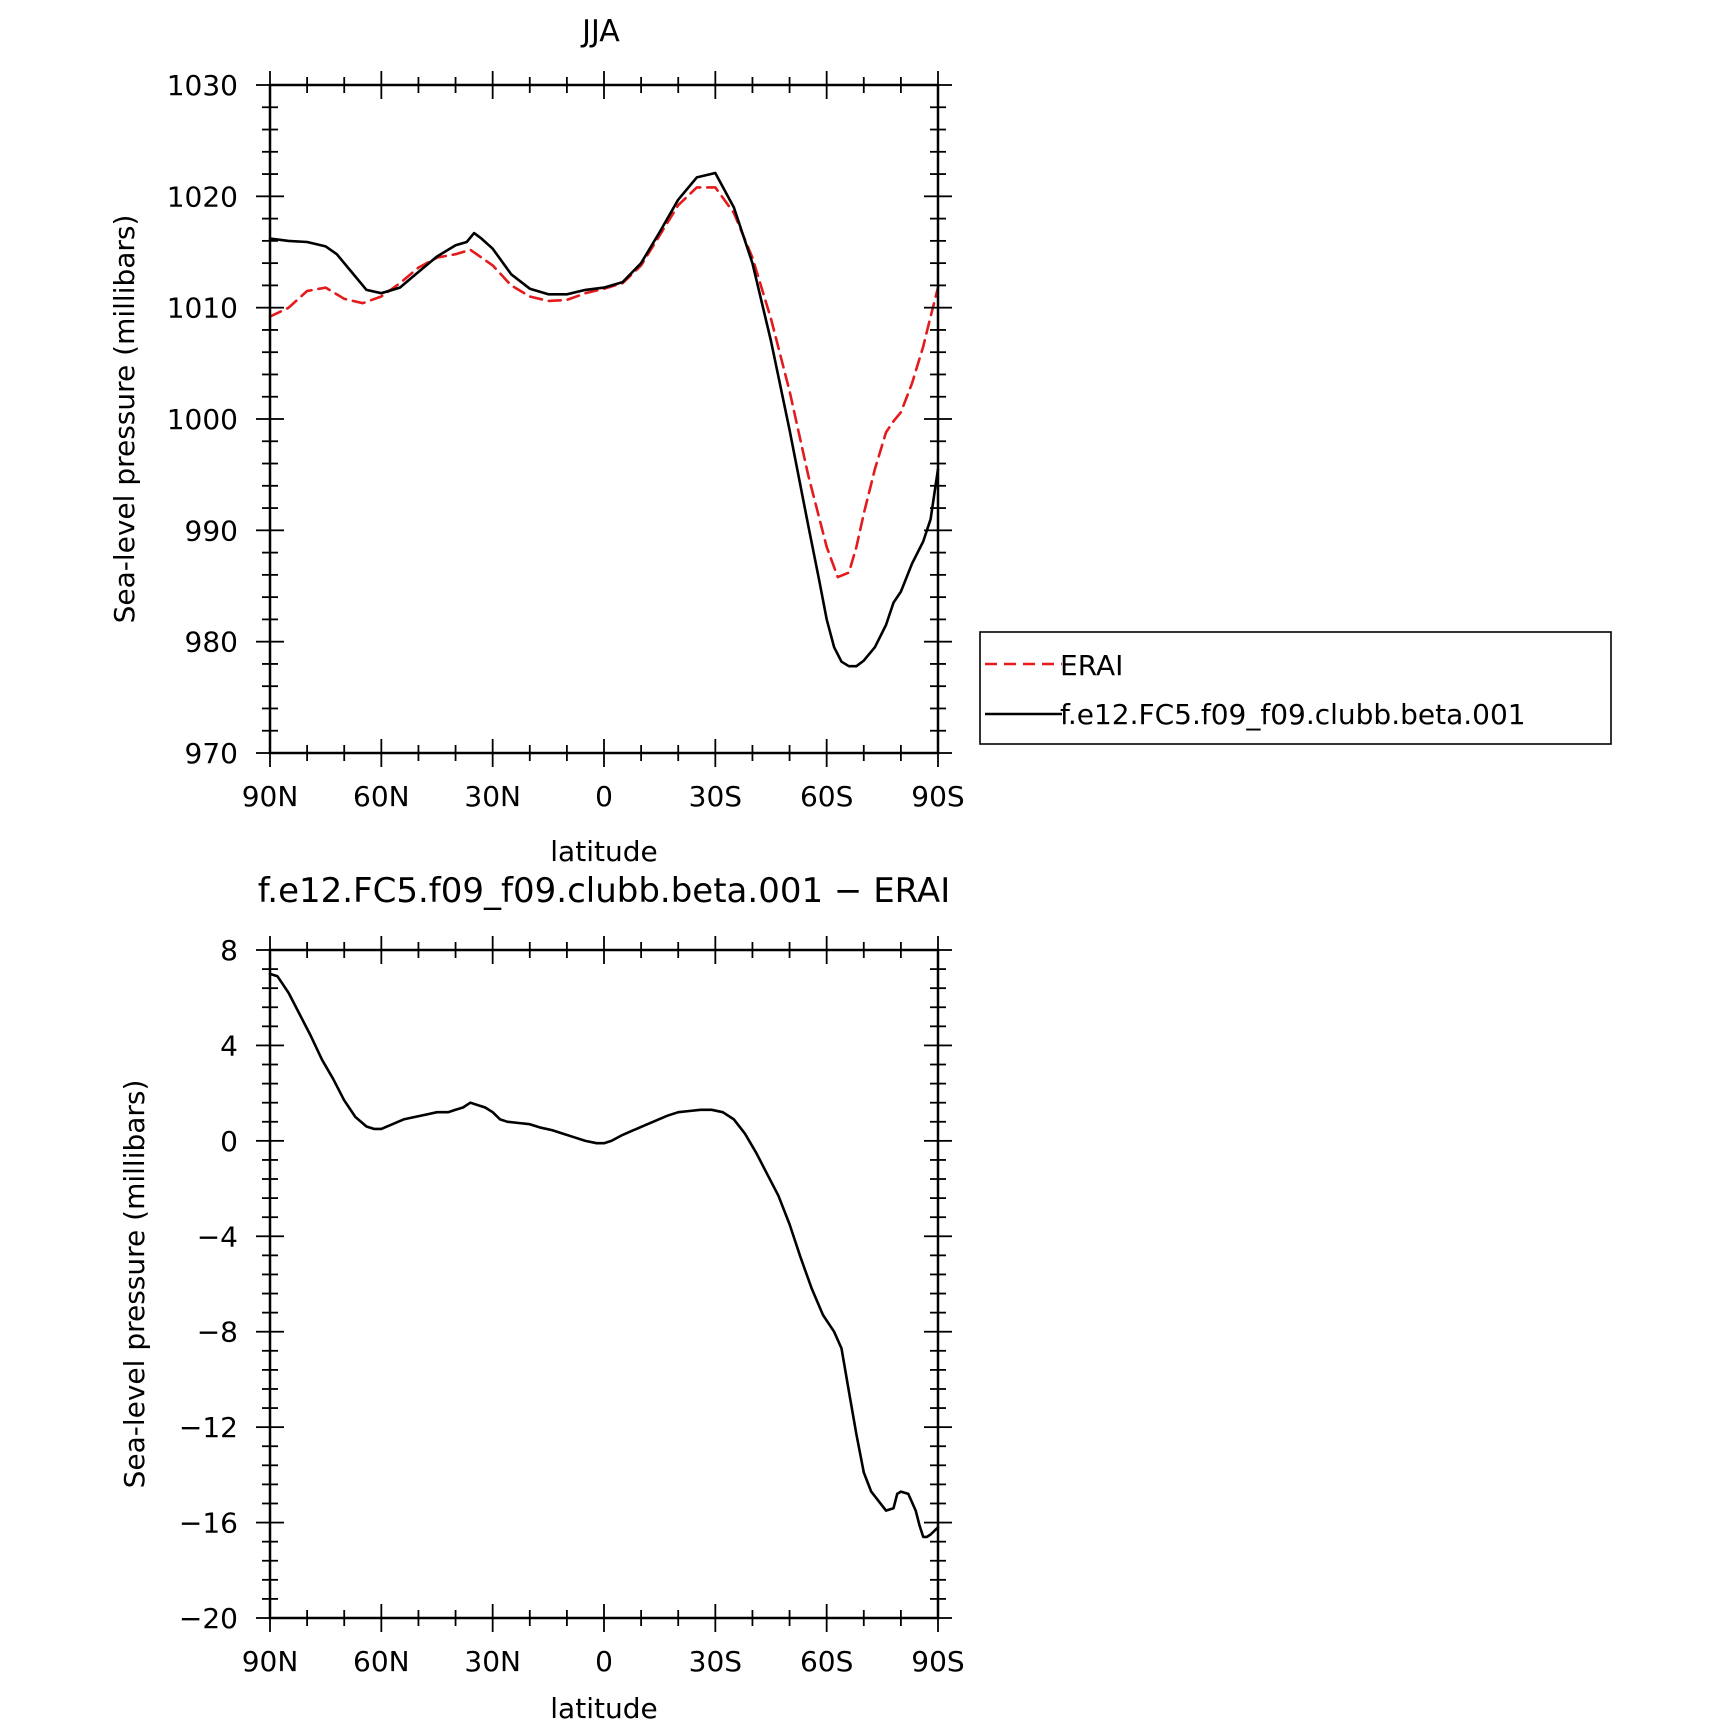  I want to click on pressure-y-tick-label: 990, so click(211, 530).